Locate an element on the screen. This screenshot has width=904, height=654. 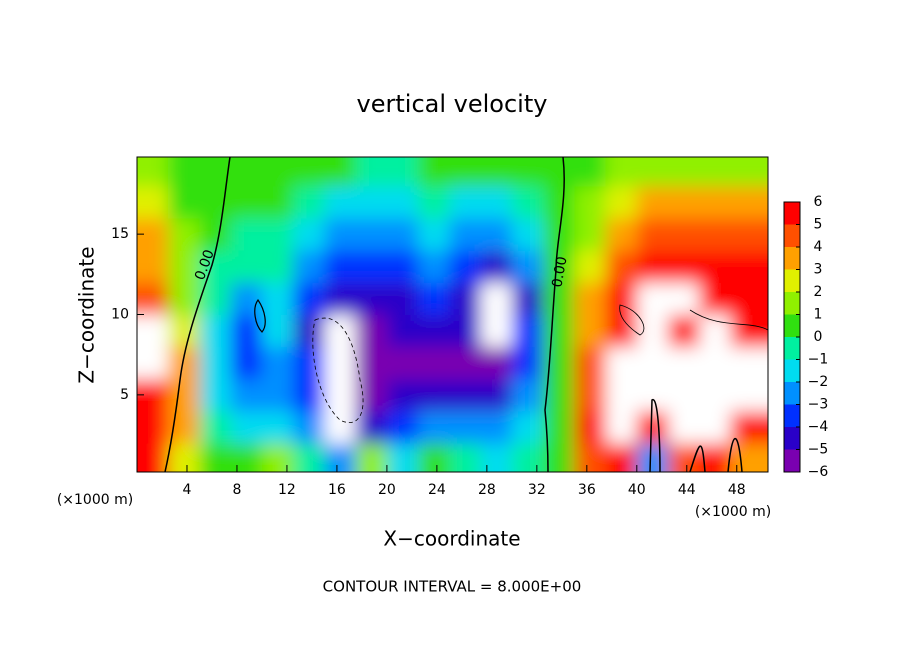
footer: CONTOUR INTERVAL = 8.000E+00 is located at coordinates (452, 587).